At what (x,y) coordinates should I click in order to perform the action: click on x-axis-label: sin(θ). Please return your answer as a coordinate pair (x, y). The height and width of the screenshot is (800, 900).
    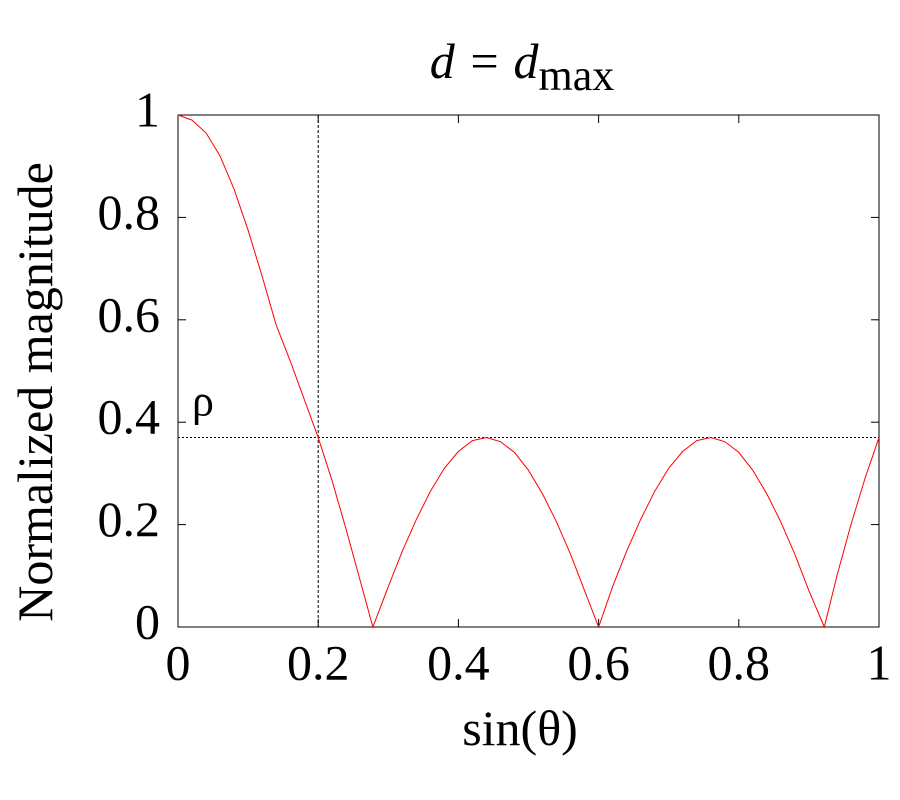
    Looking at the image, I should click on (520, 728).